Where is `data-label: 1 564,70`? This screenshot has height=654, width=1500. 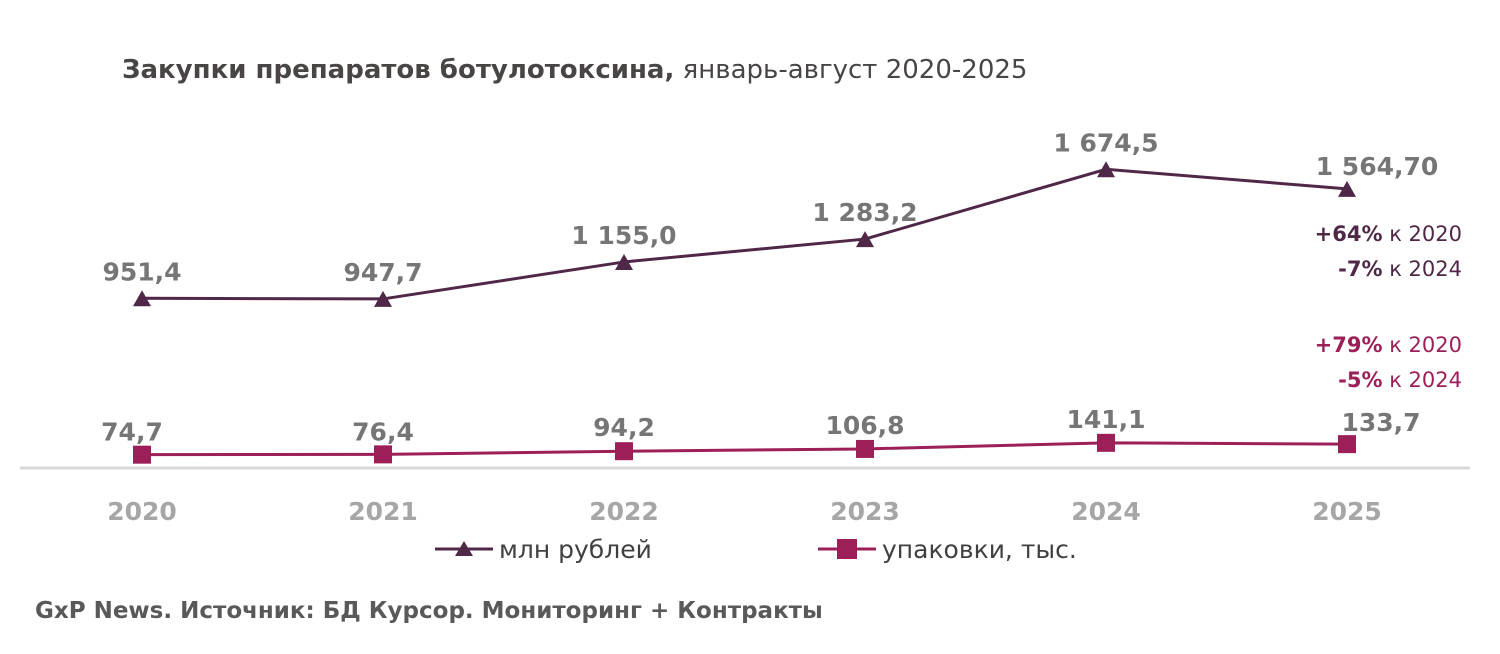
data-label: 1 564,70 is located at coordinates (1377, 166).